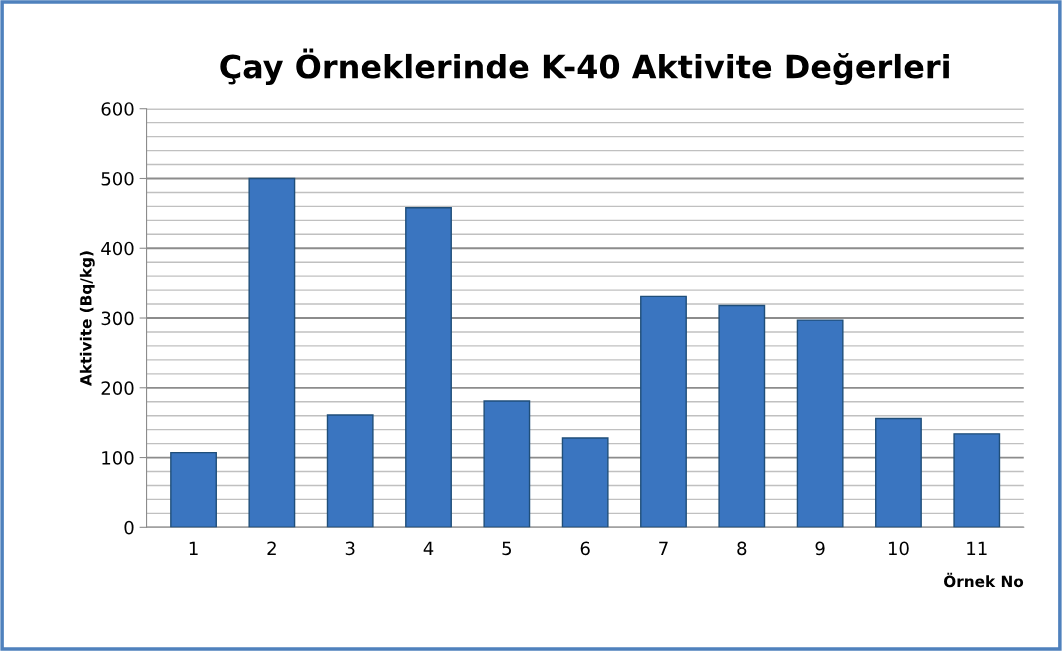 The image size is (1062, 651). What do you see at coordinates (507, 548) in the screenshot?
I see `x-tick-label: 5` at bounding box center [507, 548].